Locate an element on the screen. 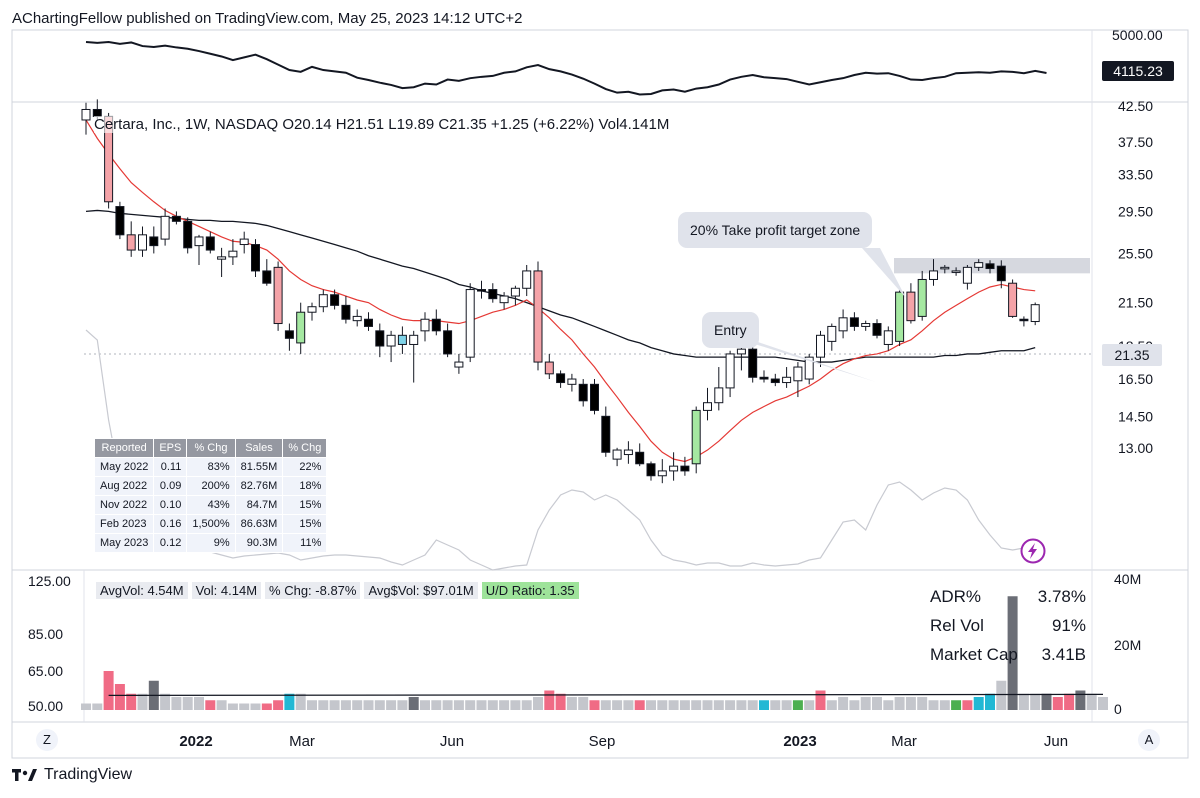  entry-callout: Entry is located at coordinates (730, 330).